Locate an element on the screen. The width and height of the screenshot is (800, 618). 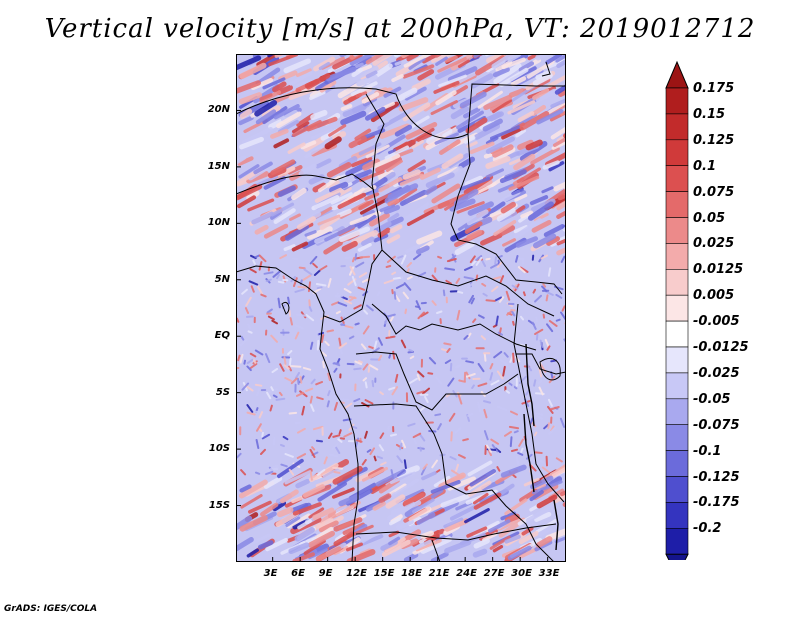
grads-credit: GrADS: IGES/COLA is located at coordinates (51, 609).